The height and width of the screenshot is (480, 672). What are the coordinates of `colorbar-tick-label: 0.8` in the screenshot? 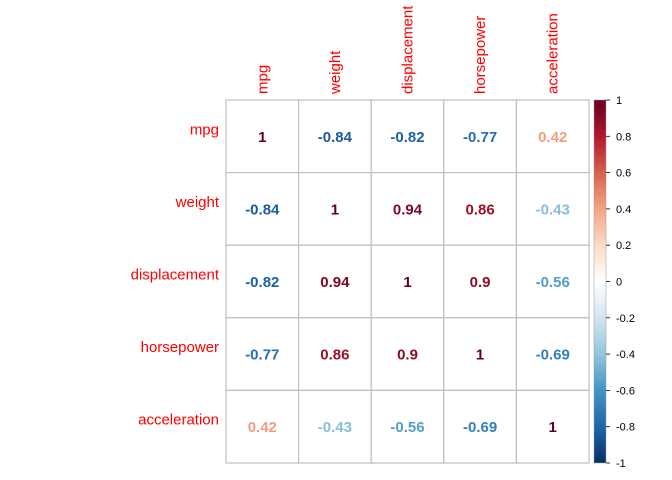 It's located at (623, 137).